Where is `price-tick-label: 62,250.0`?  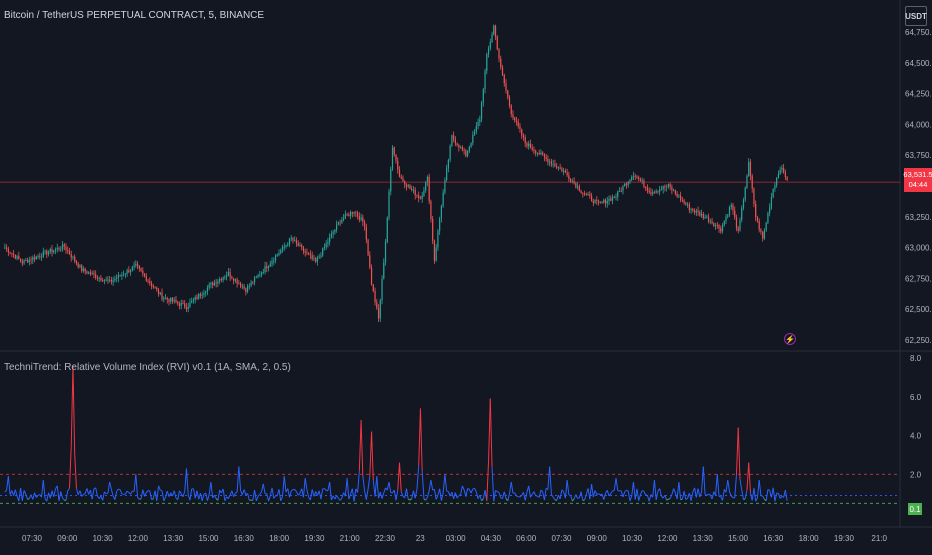 price-tick-label: 62,250.0 is located at coordinates (918, 340).